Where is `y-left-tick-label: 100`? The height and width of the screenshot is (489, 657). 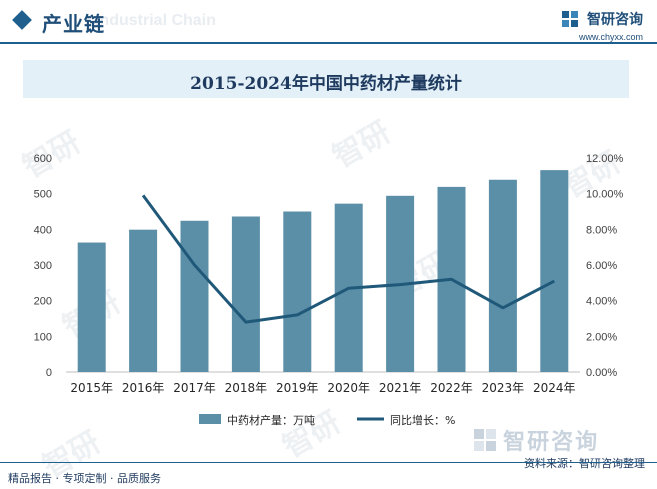 y-left-tick-label: 100 is located at coordinates (43, 337).